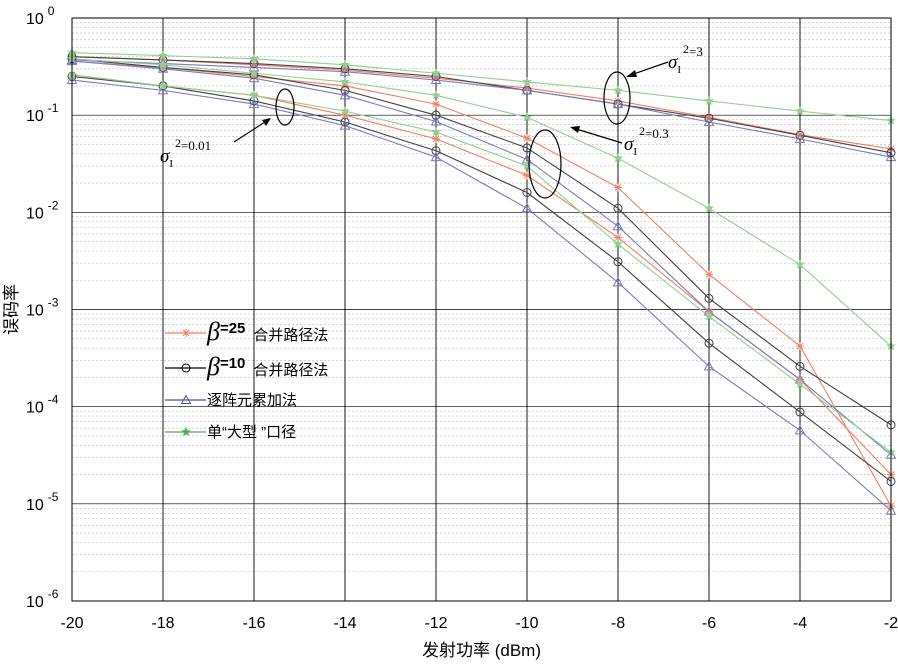 The image size is (898, 664). What do you see at coordinates (162, 623) in the screenshot?
I see `x-tick-label: -18` at bounding box center [162, 623].